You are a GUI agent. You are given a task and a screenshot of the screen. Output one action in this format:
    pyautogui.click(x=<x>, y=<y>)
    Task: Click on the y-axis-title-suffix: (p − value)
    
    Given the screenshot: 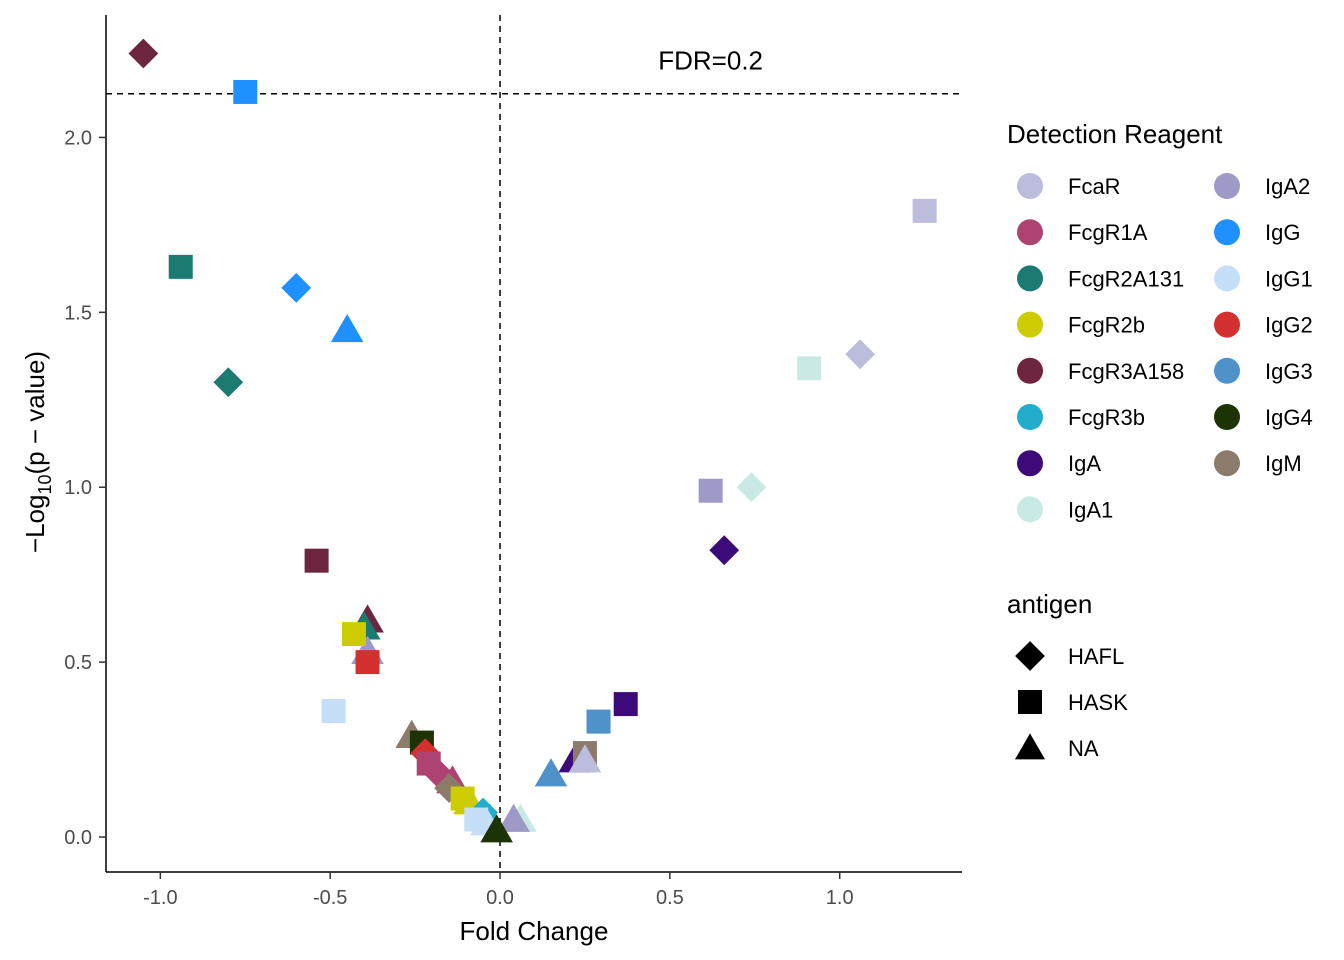 What is the action you would take?
    pyautogui.click(x=35, y=413)
    